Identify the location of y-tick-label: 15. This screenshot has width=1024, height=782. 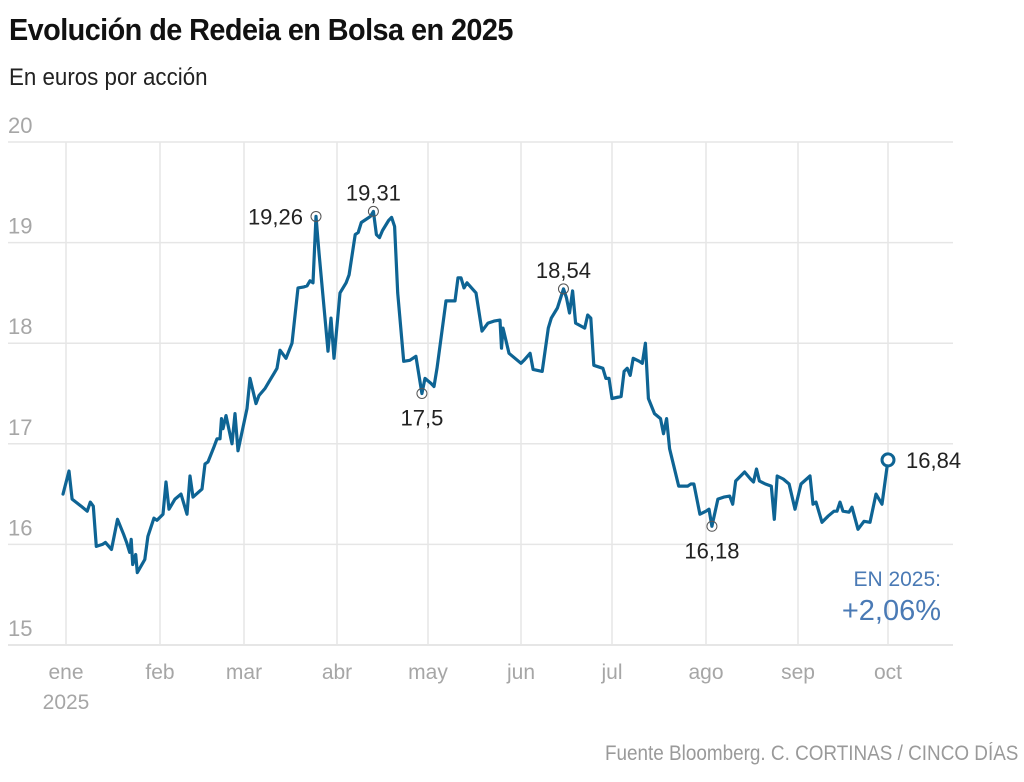
(20, 628).